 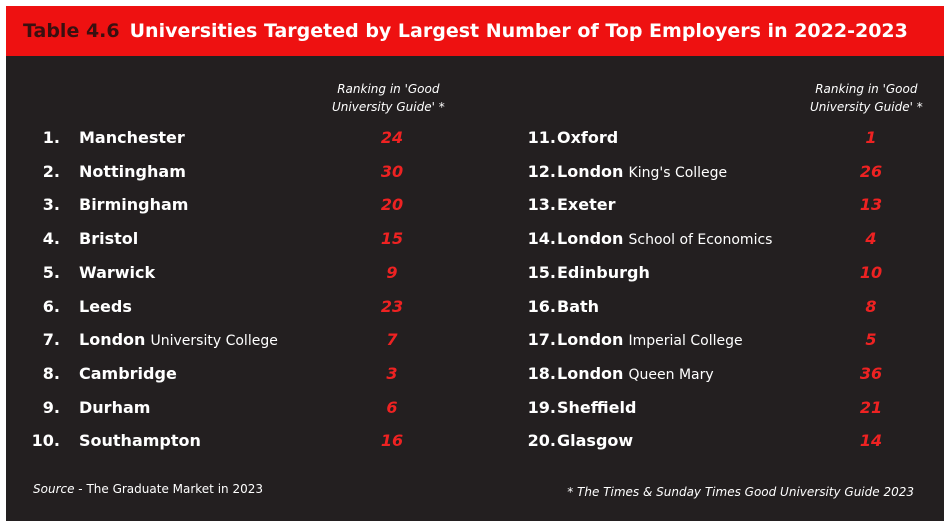 I want to click on university-name: Edinburgh, so click(x=603, y=273).